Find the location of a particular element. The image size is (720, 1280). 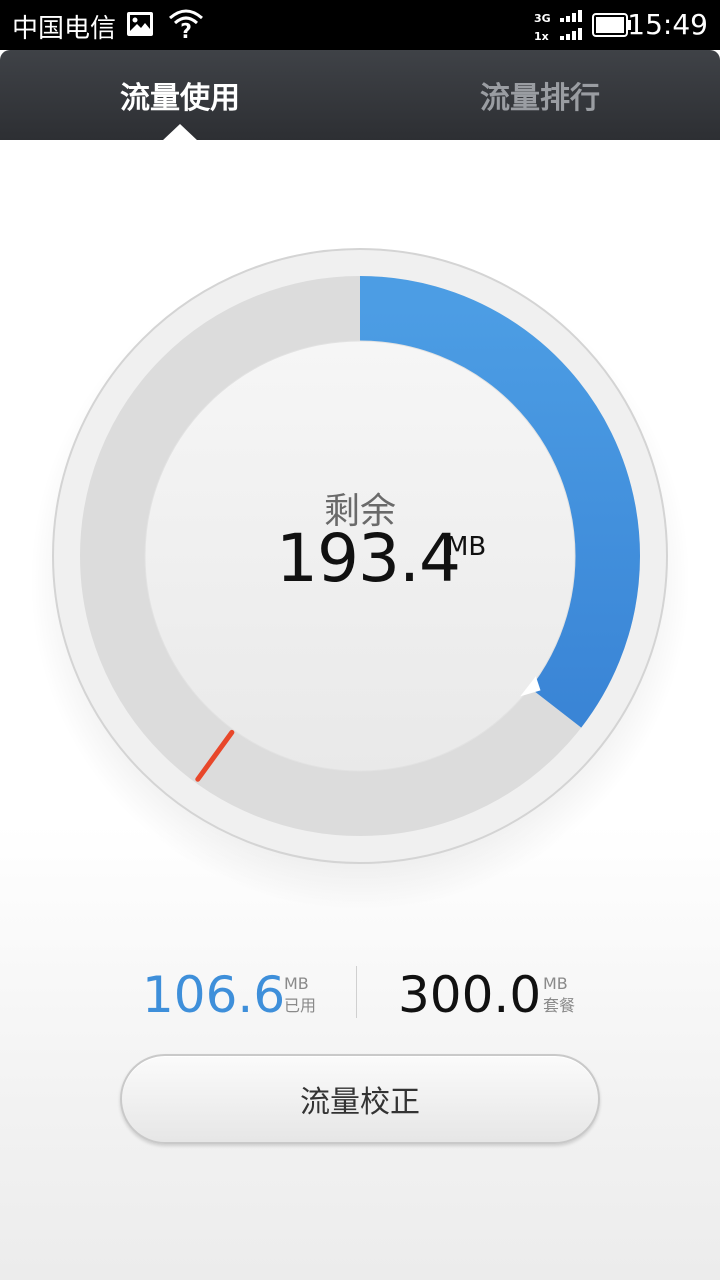

tab-data-ranking: 流量排行 is located at coordinates (540, 98).